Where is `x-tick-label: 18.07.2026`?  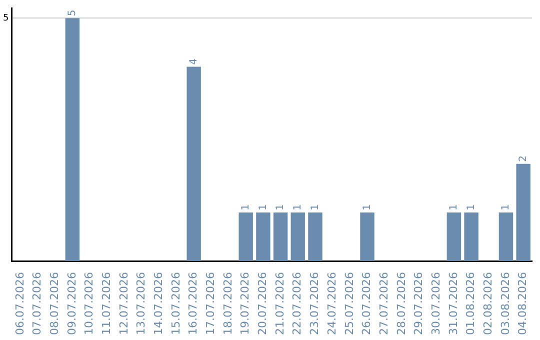 x-tick-label: 18.07.2026 is located at coordinates (227, 304).